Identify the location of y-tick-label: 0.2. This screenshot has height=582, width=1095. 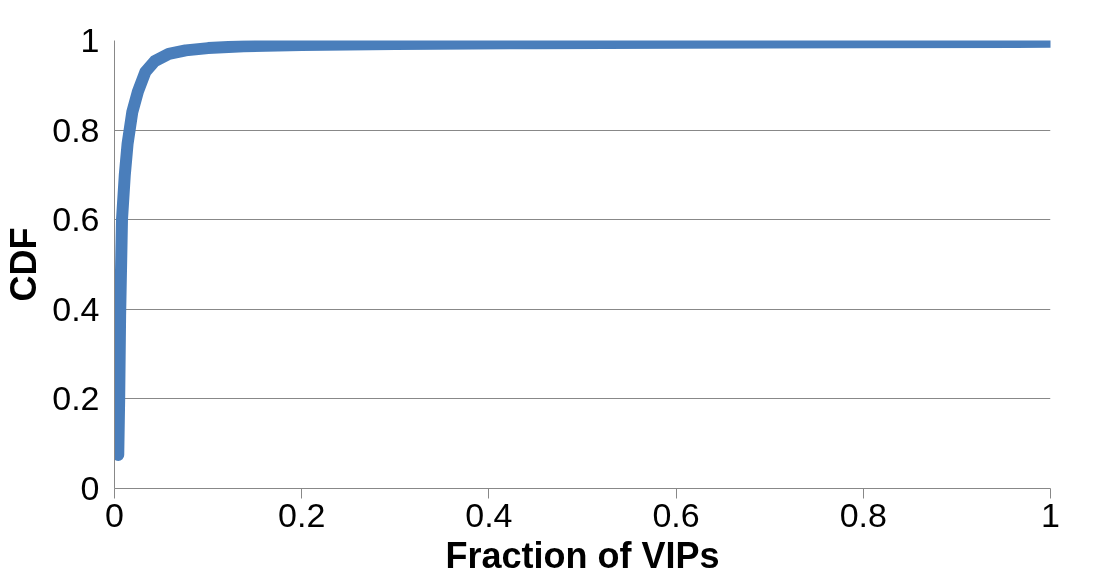
(76, 398).